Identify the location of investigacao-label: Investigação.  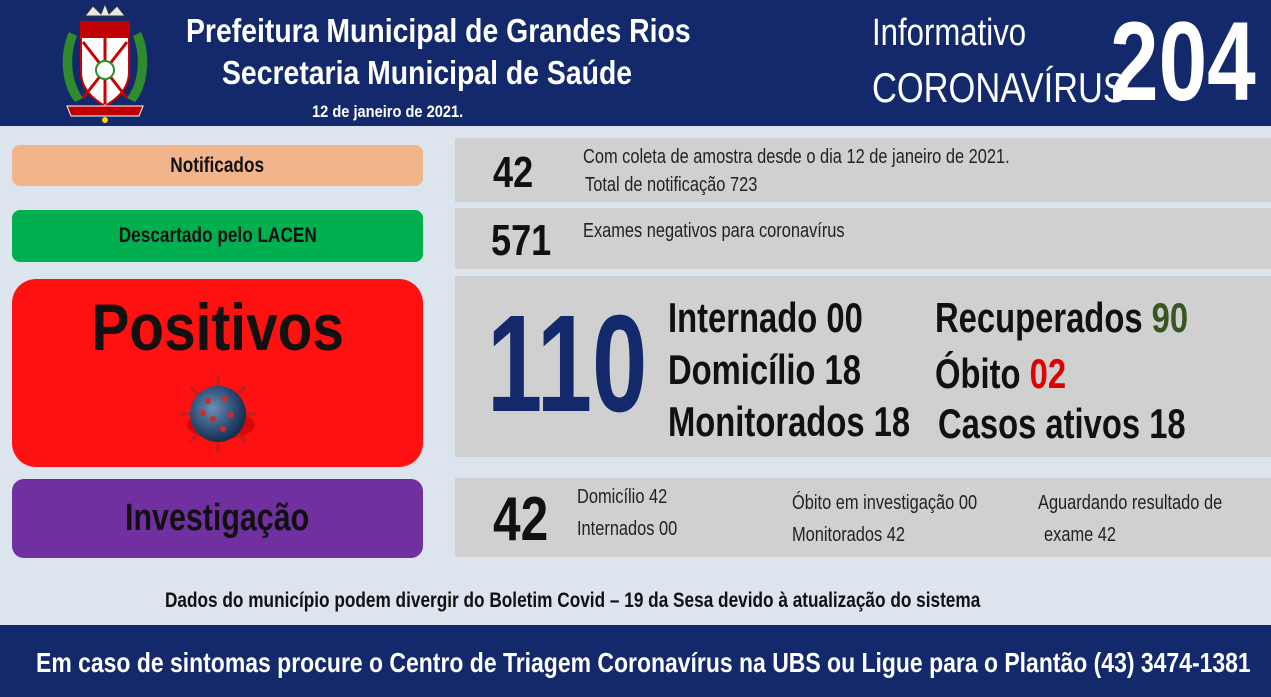
(217, 518).